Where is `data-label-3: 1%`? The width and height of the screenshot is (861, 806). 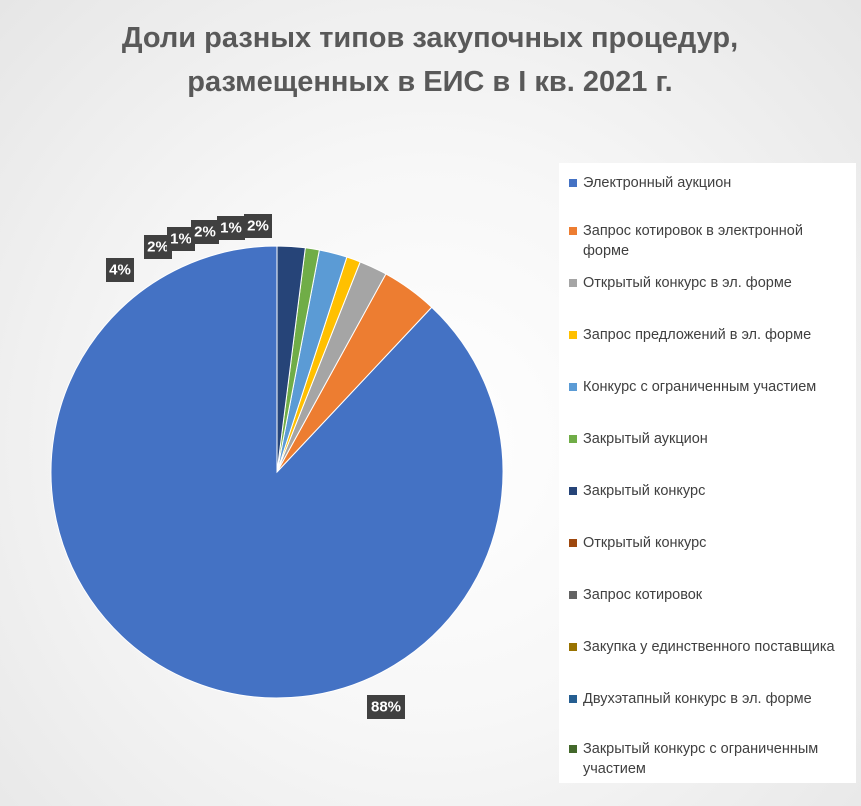
data-label-3: 1% is located at coordinates (181, 239).